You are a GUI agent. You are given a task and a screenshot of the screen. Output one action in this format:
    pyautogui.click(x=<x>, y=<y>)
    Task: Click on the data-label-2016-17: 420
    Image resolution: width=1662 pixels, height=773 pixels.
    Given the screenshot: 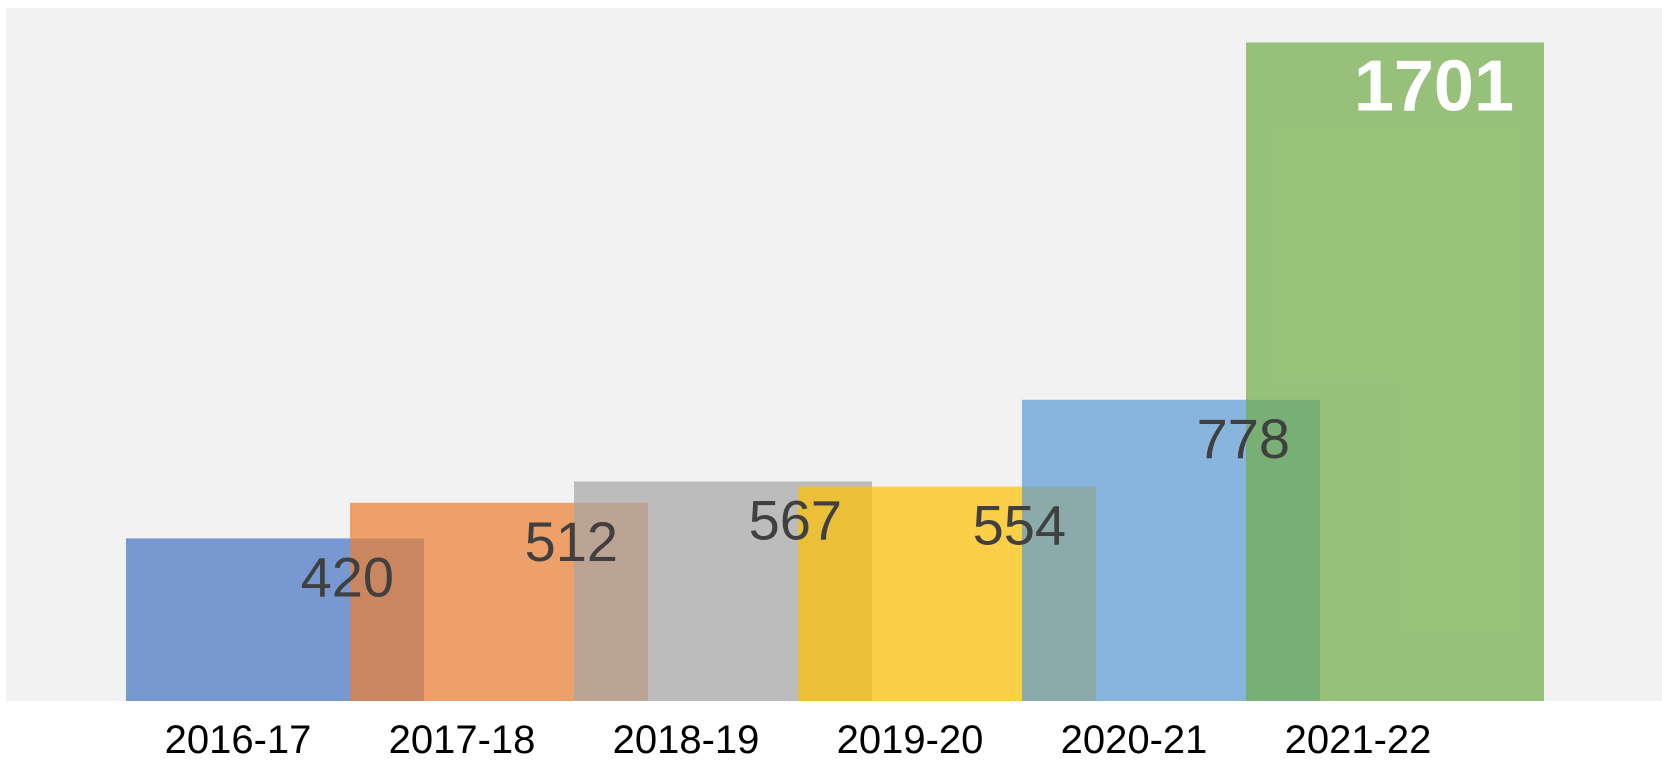 What is the action you would take?
    pyautogui.click(x=347, y=576)
    